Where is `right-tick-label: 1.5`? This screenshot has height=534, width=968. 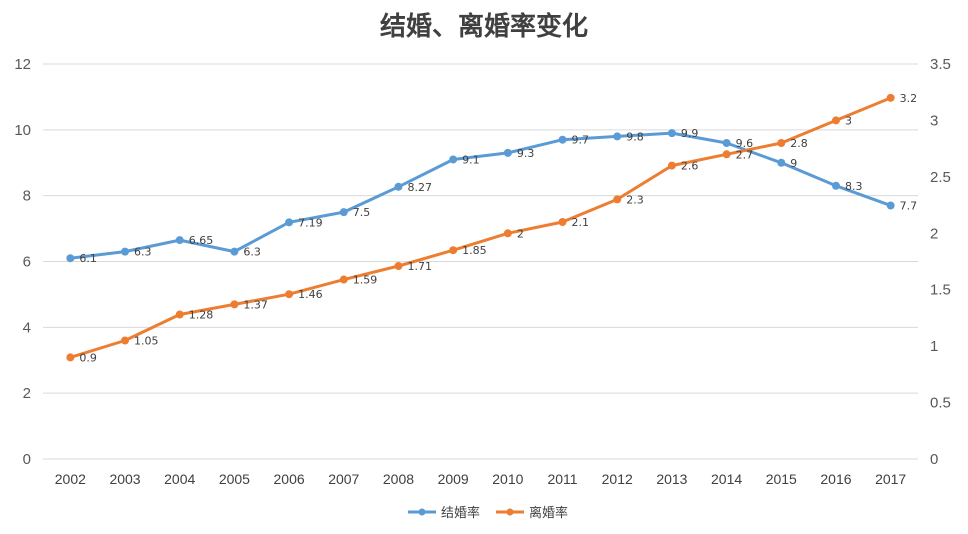 right-tick-label: 1.5 is located at coordinates (940, 290).